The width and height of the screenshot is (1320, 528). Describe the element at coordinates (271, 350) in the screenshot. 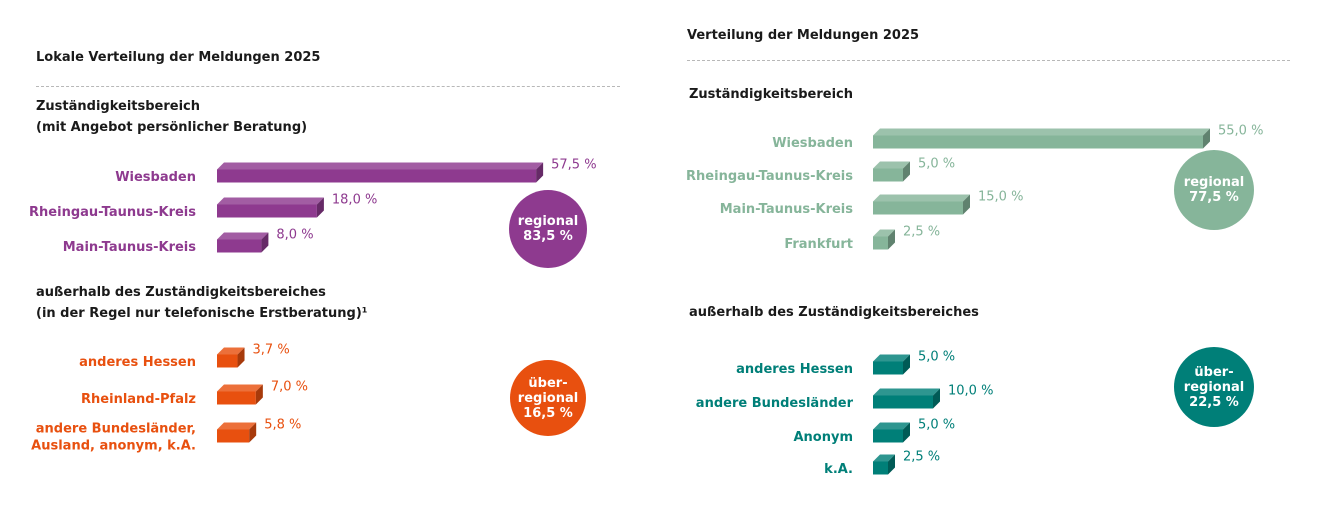

I see `bar-value-label: 3,7 %` at that location.